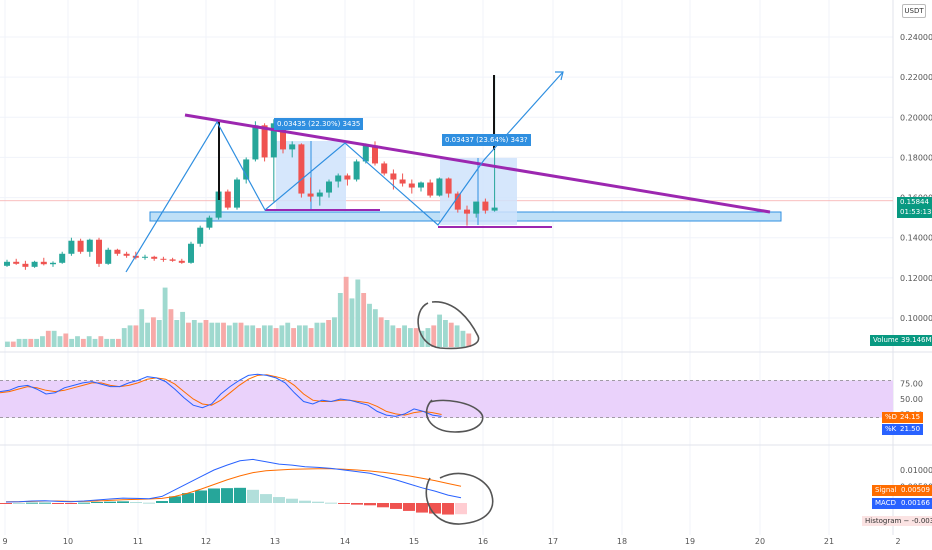  What do you see at coordinates (891, 429) in the screenshot?
I see `stoch-k-name: %K` at bounding box center [891, 429].